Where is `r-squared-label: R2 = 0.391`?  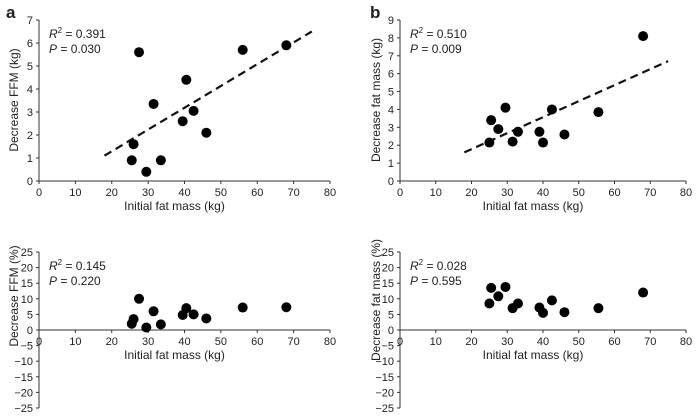
r-squared-label: R2 = 0.391 is located at coordinates (77, 33).